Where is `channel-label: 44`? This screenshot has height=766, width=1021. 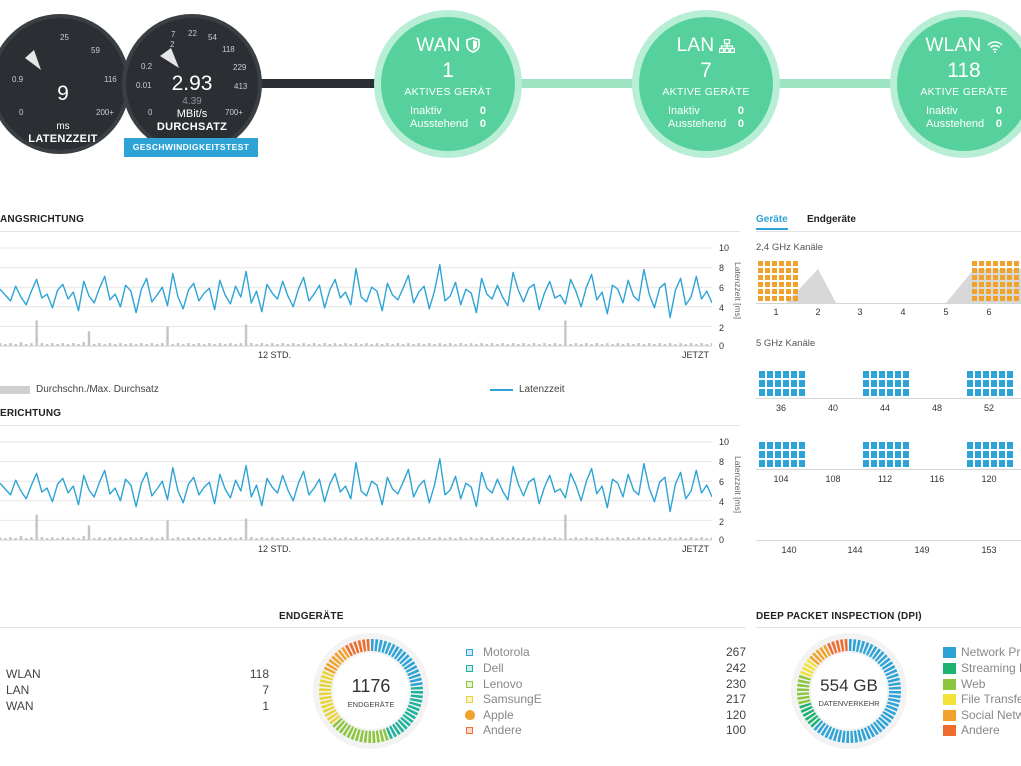
channel-label: 44 is located at coordinates (884, 408).